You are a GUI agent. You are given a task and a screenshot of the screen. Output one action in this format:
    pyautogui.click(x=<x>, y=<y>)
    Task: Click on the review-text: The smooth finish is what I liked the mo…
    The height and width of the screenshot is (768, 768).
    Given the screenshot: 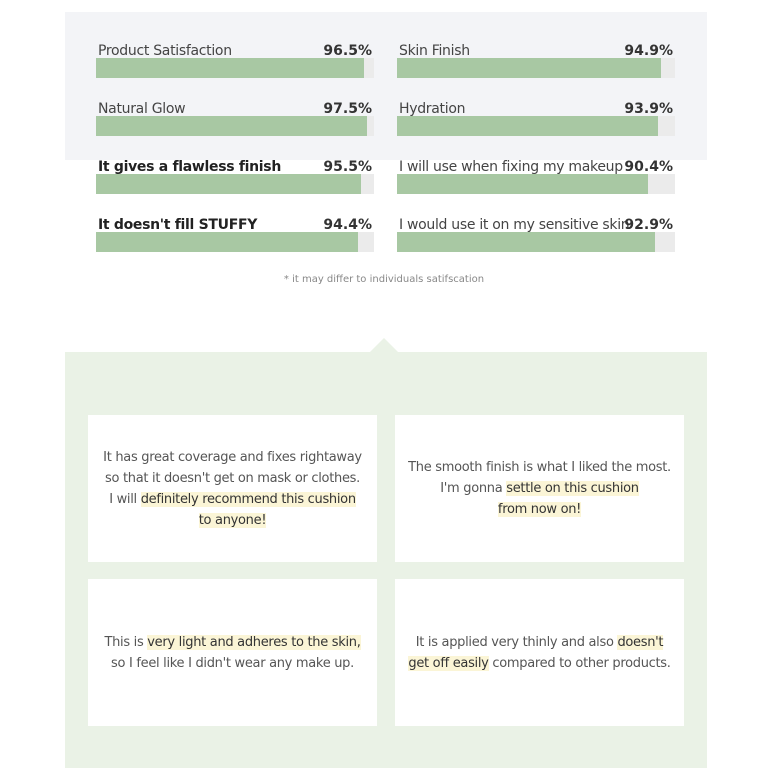 What is the action you would take?
    pyautogui.click(x=539, y=467)
    